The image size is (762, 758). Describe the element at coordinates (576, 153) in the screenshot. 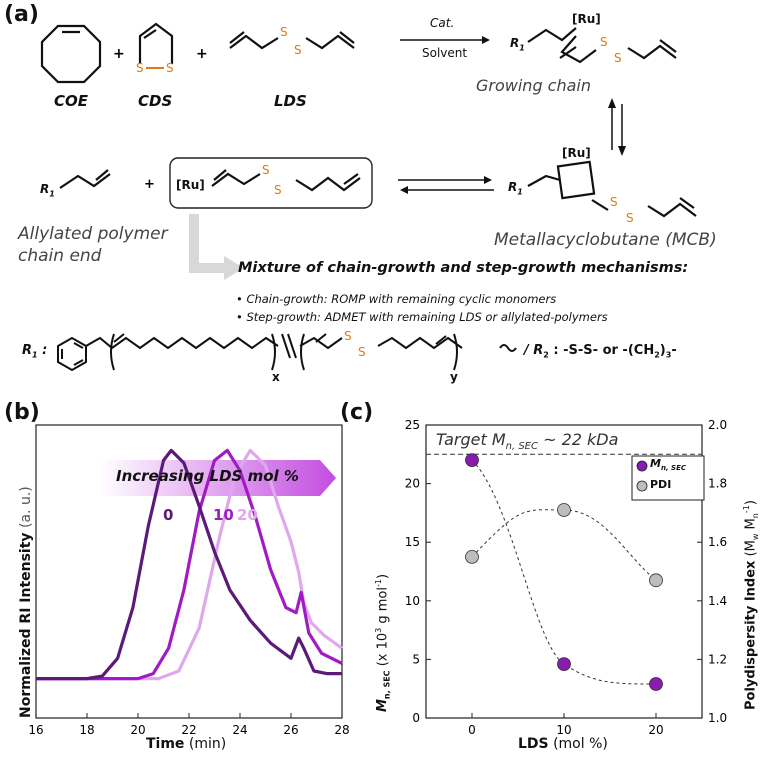

I see `ru-label-3: [Ru]` at that location.